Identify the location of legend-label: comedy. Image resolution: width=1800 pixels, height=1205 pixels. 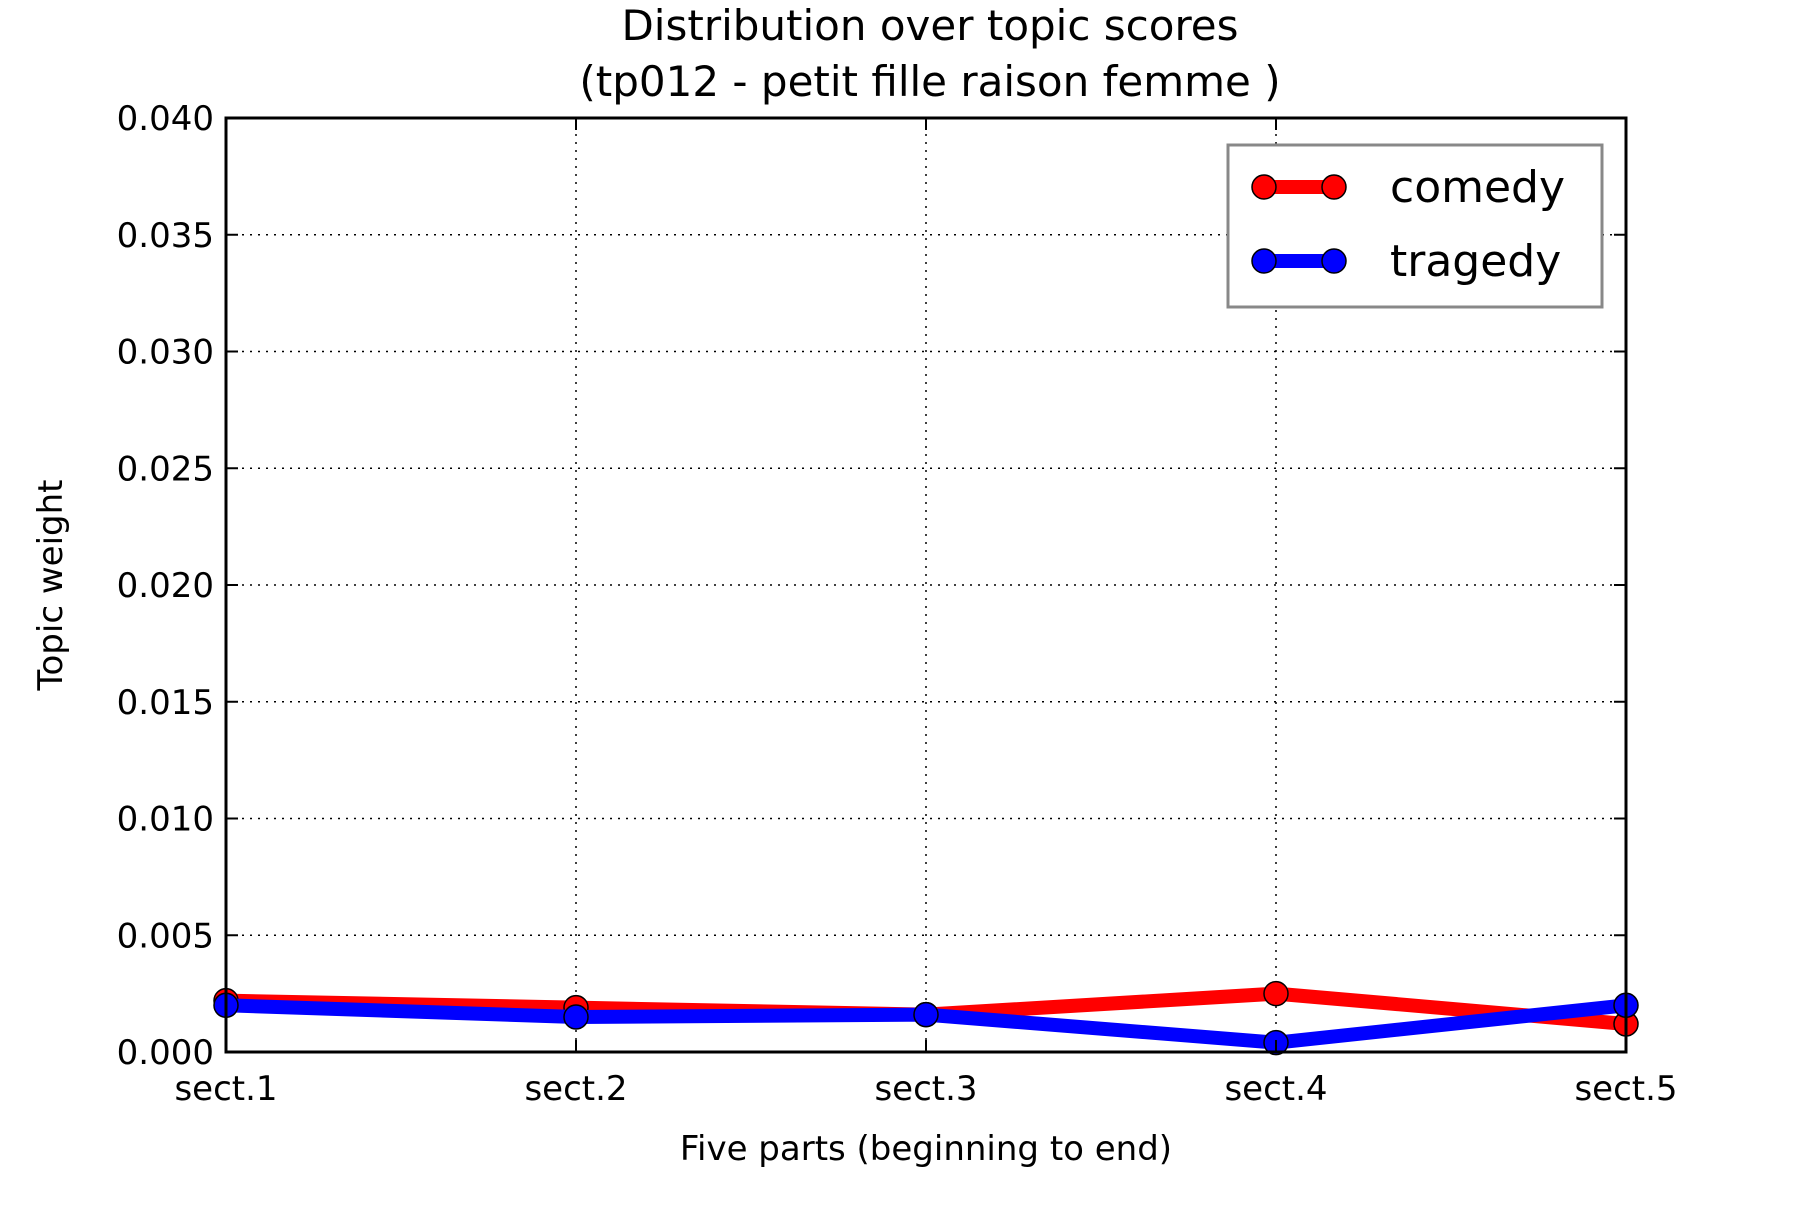
(1477, 187).